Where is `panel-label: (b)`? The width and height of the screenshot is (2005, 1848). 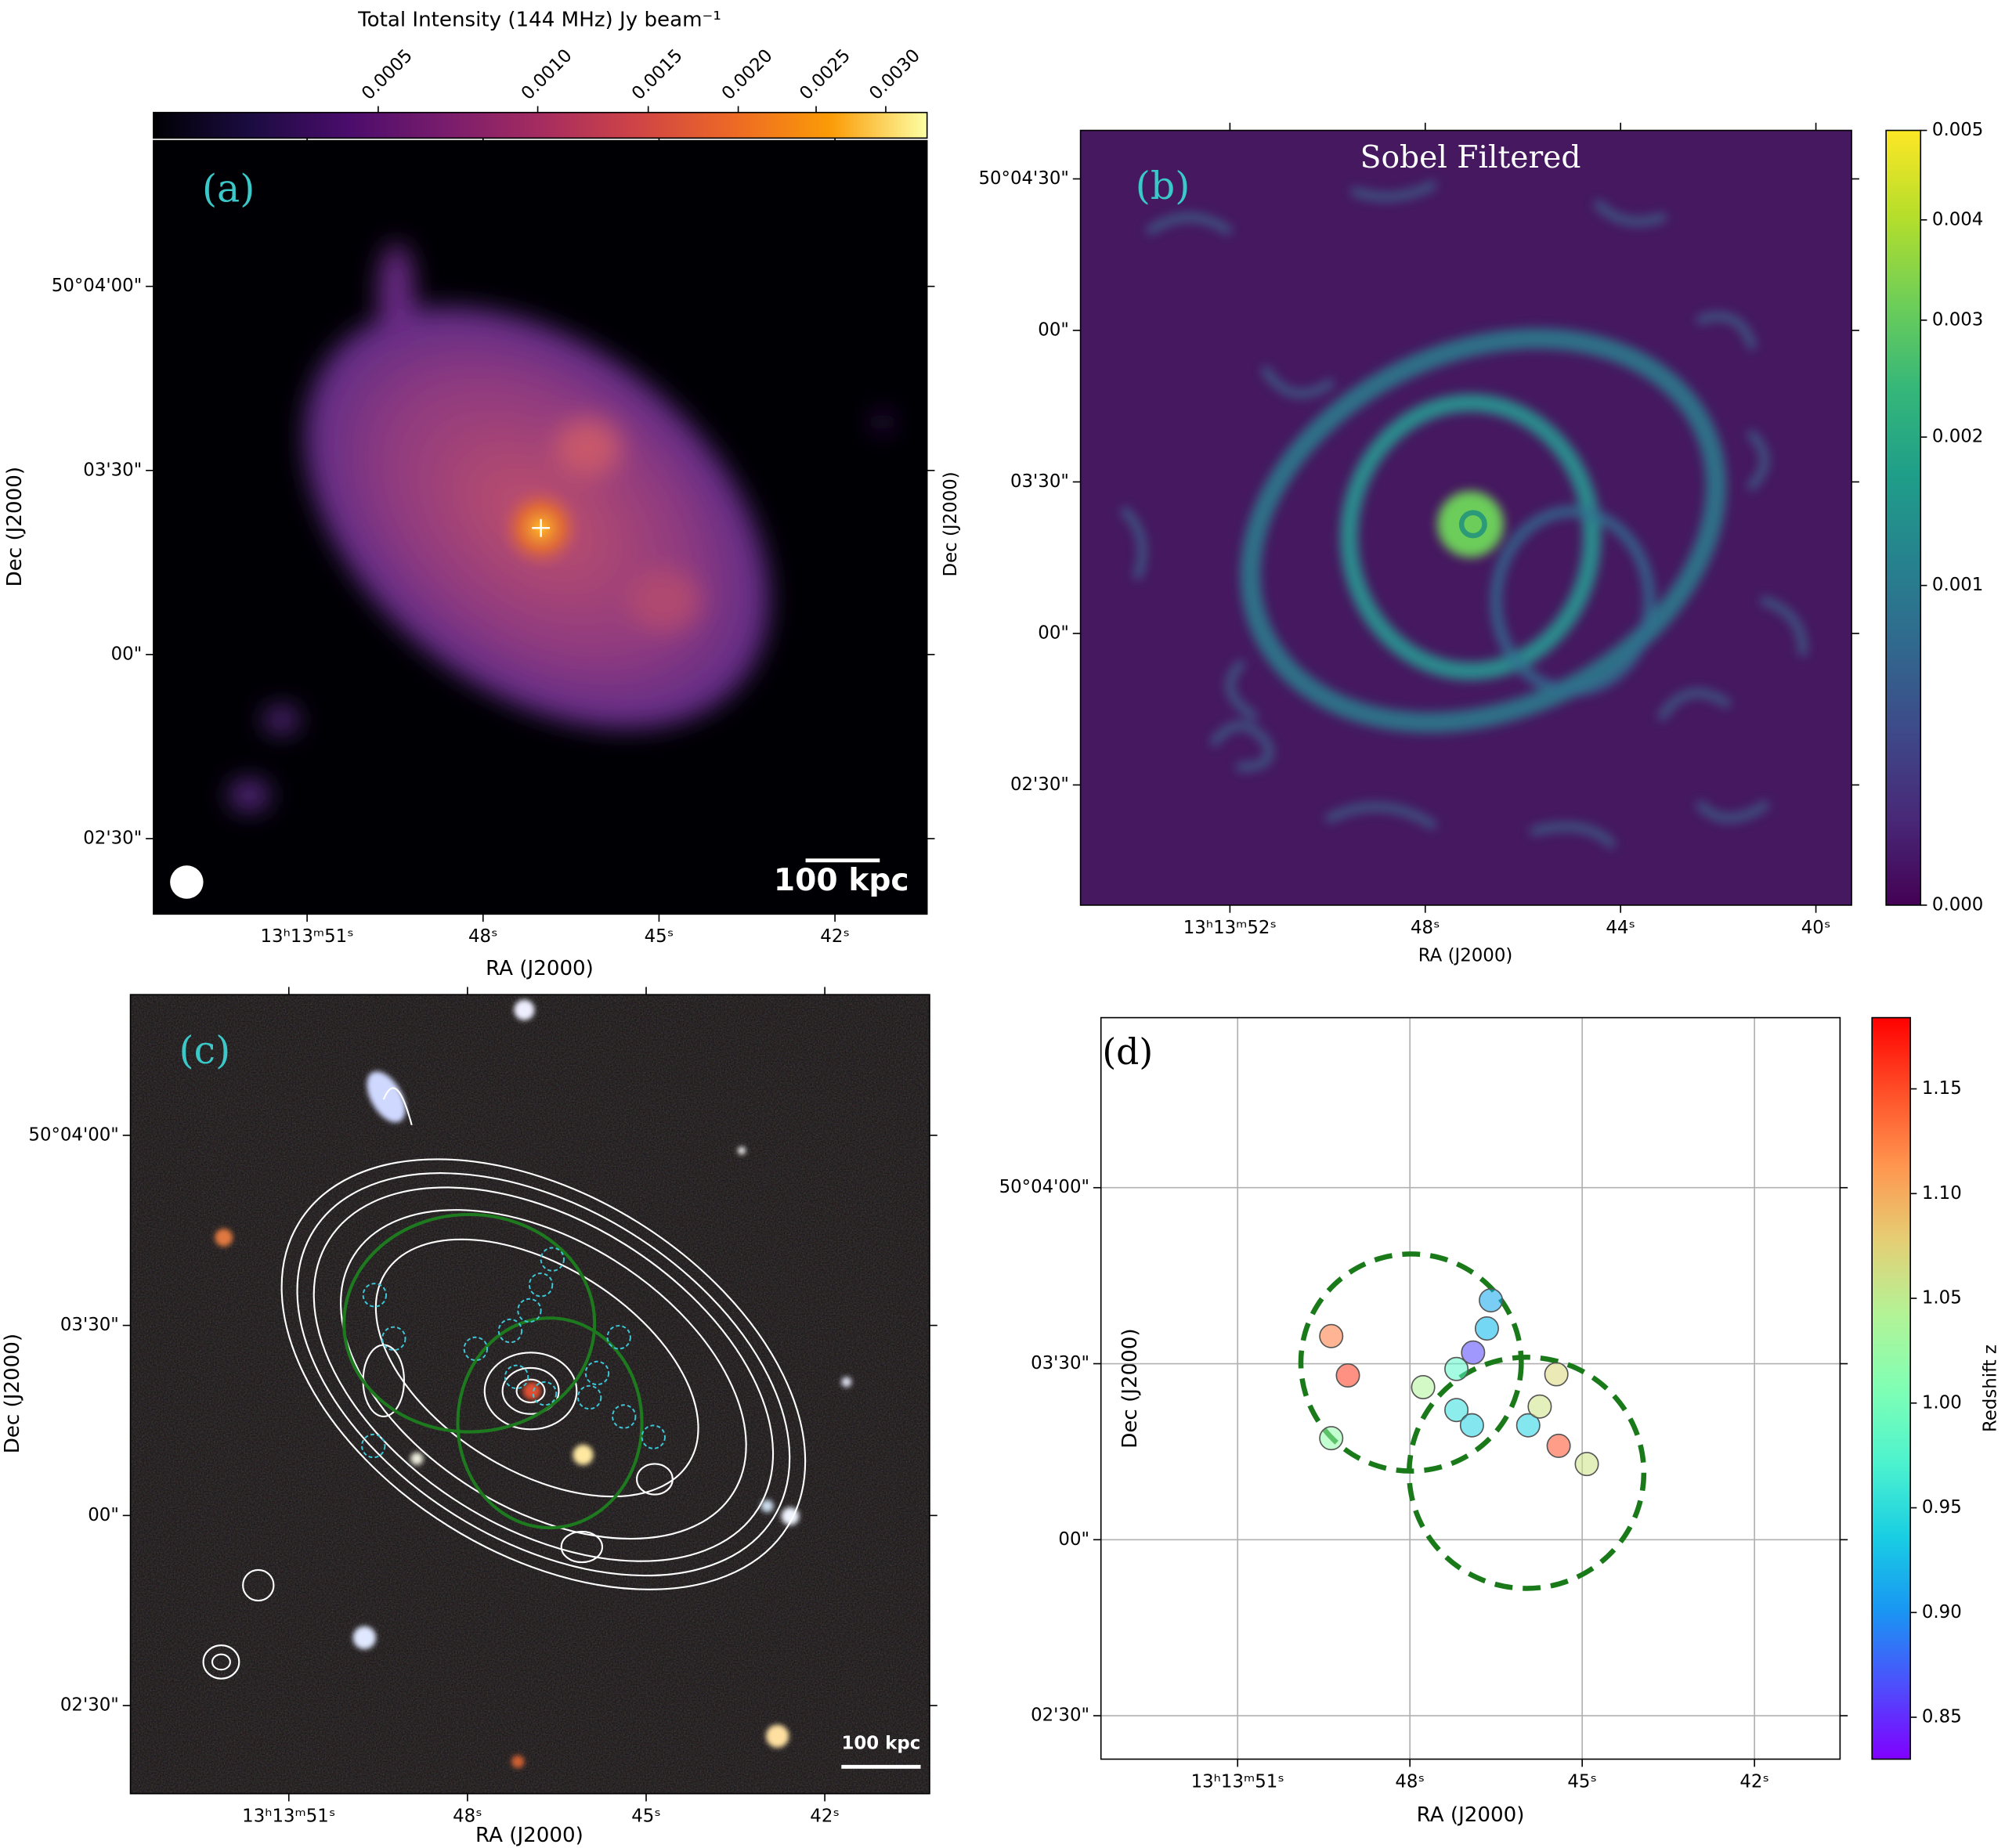 panel-label: (b) is located at coordinates (1163, 186).